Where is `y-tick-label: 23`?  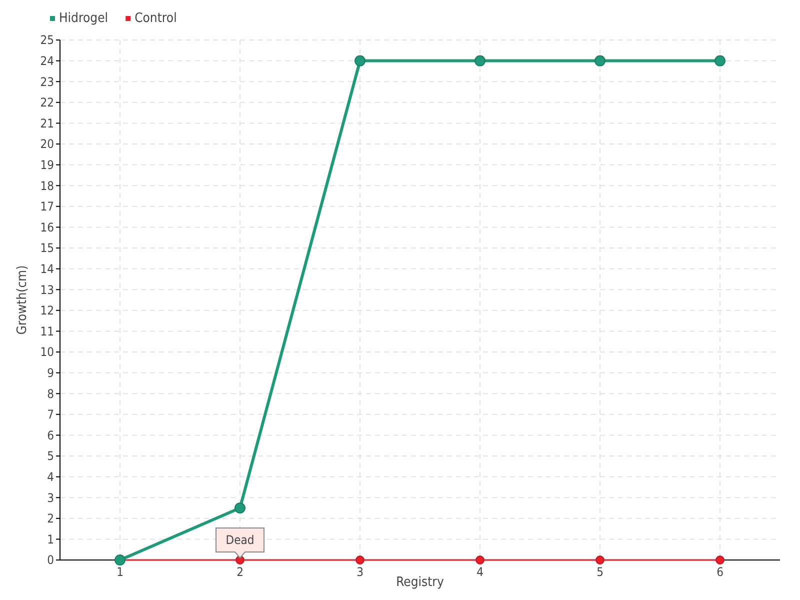
y-tick-label: 23 is located at coordinates (47, 81).